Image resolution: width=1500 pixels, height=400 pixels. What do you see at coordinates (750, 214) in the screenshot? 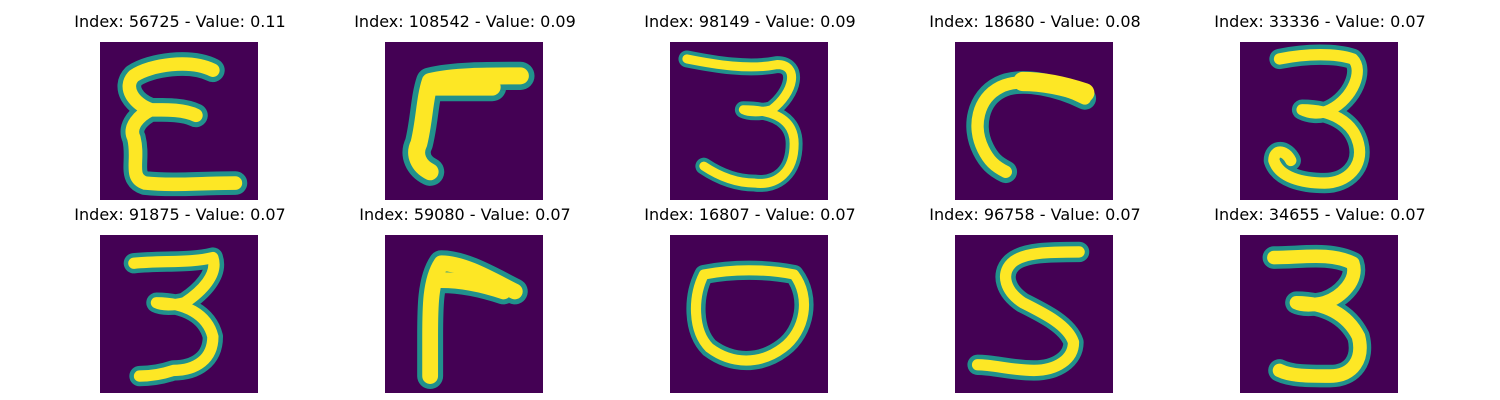
I see `panel-title: Index: 16807 - Value: 0.07` at bounding box center [750, 214].